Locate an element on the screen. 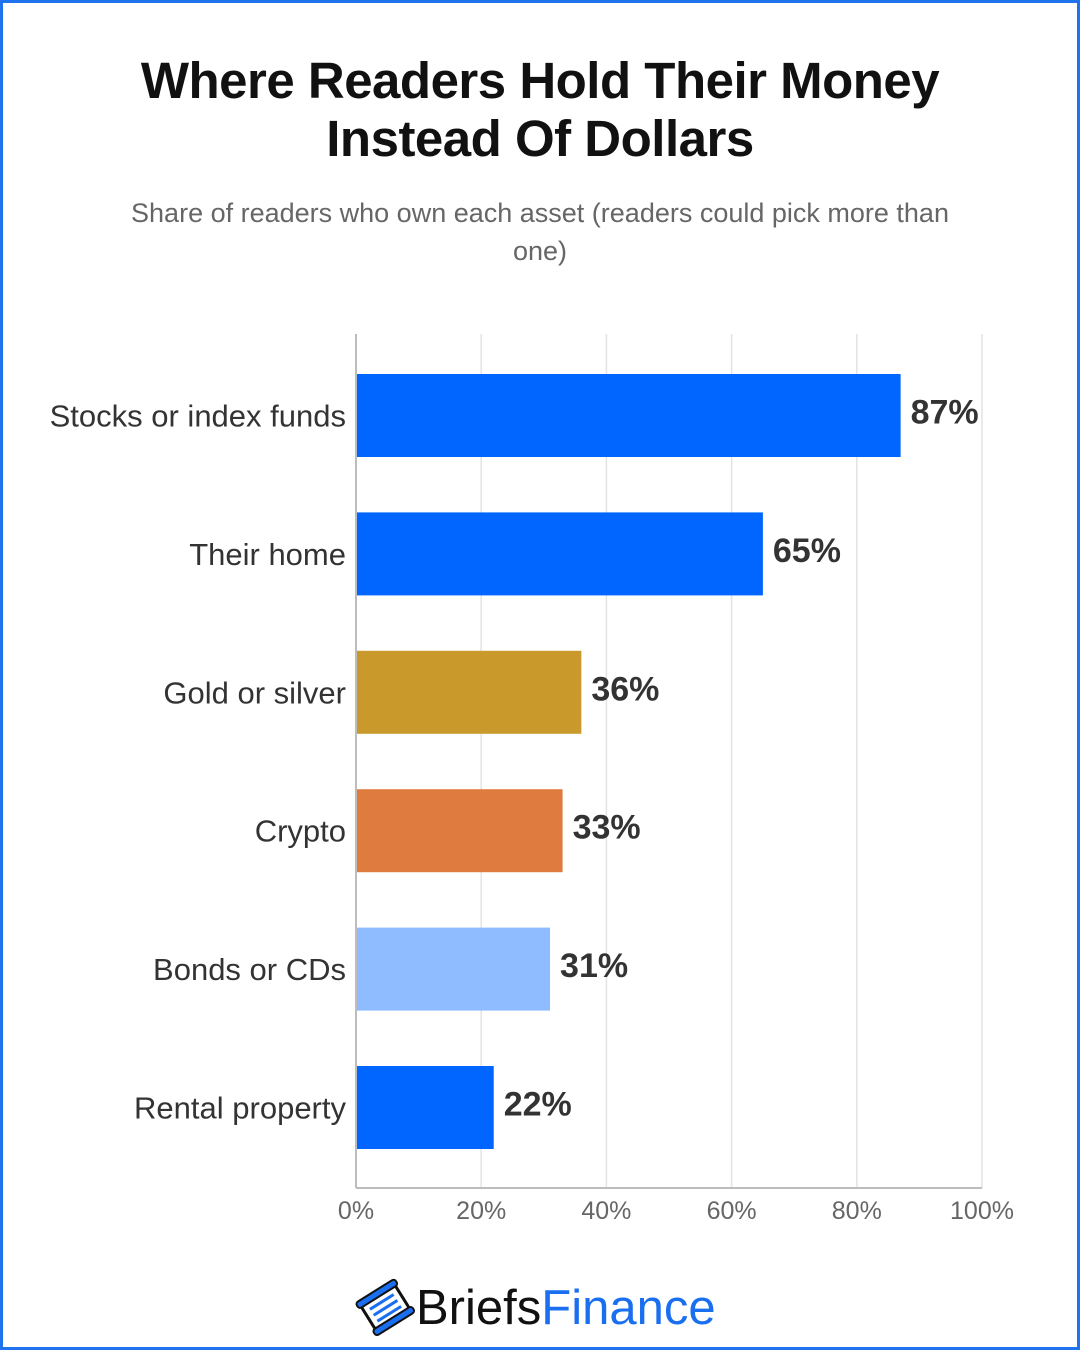 This screenshot has width=1080, height=1350. category-label: Gold or silver is located at coordinates (254, 692).